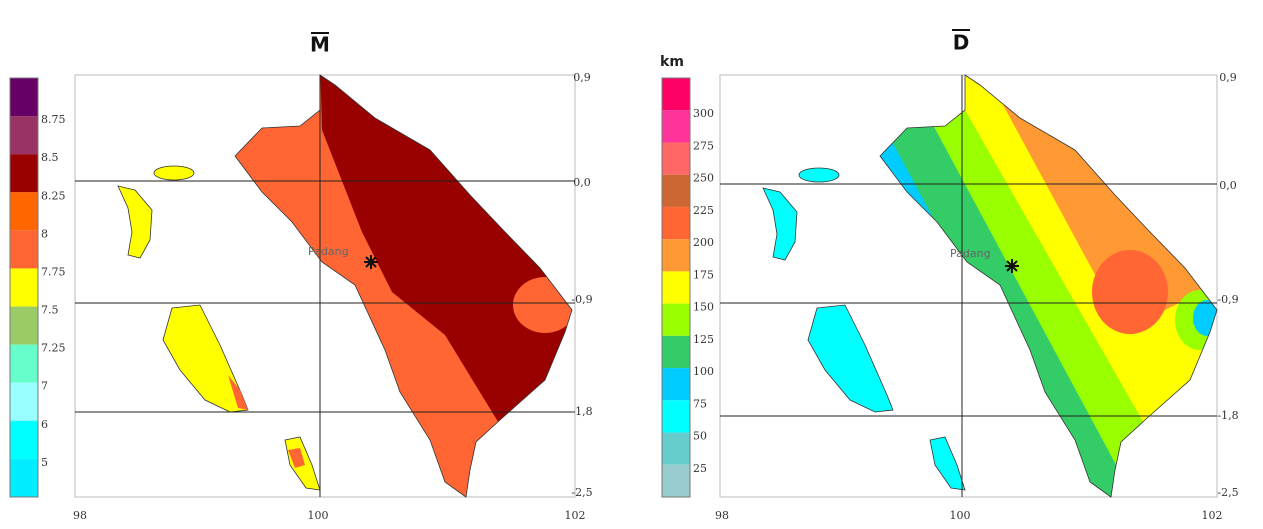 The image size is (1263, 529). Describe the element at coordinates (703, 242) in the screenshot. I see `legend-label: 200` at that location.